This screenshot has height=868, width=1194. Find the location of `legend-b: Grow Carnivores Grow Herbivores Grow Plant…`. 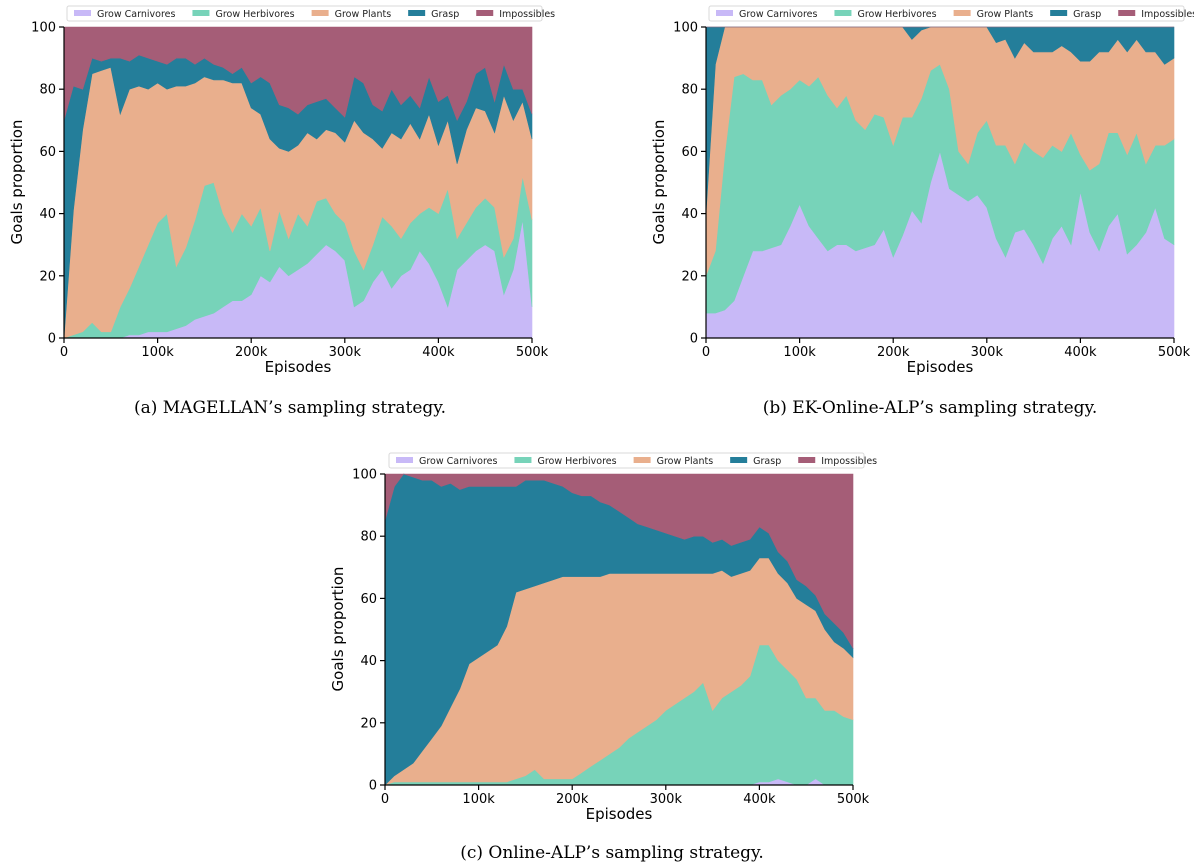

legend-b: Grow Carnivores Grow Herbivores Grow Plant… is located at coordinates (951, 13).